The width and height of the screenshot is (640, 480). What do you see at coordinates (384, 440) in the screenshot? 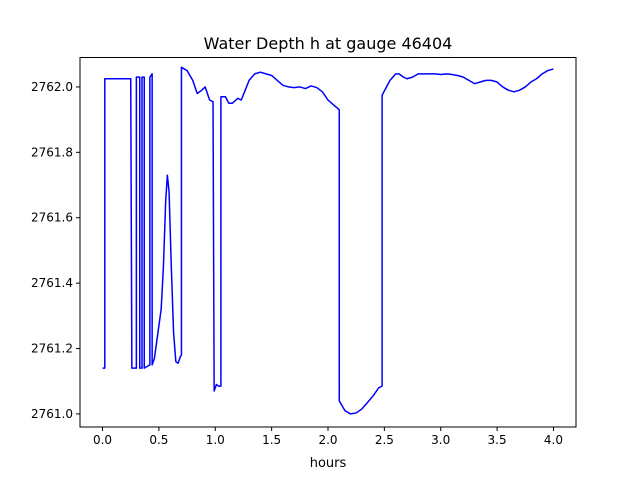
I see `x-tick-label: 2.5` at bounding box center [384, 440].